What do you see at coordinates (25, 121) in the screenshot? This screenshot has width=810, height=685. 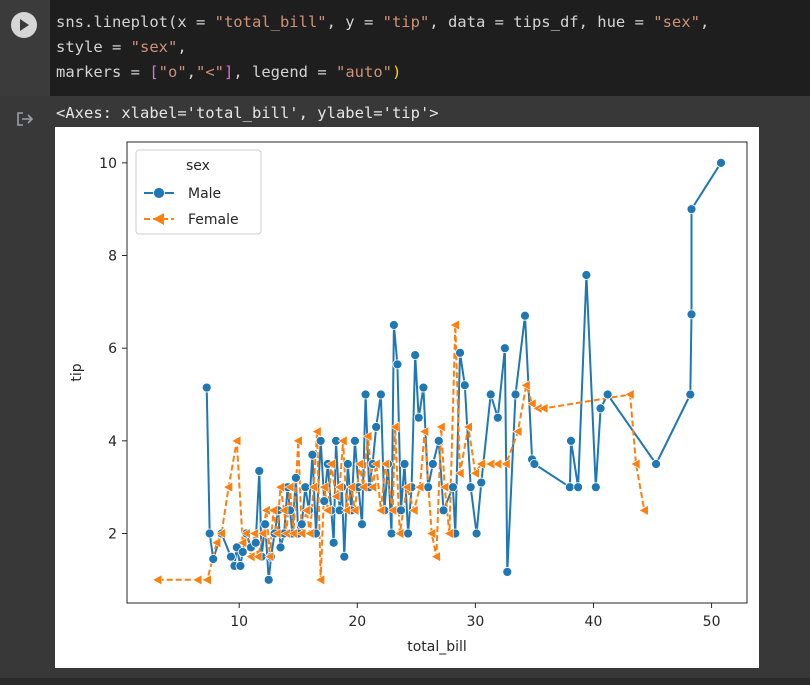 I see `output-redirect-icon` at bounding box center [25, 121].